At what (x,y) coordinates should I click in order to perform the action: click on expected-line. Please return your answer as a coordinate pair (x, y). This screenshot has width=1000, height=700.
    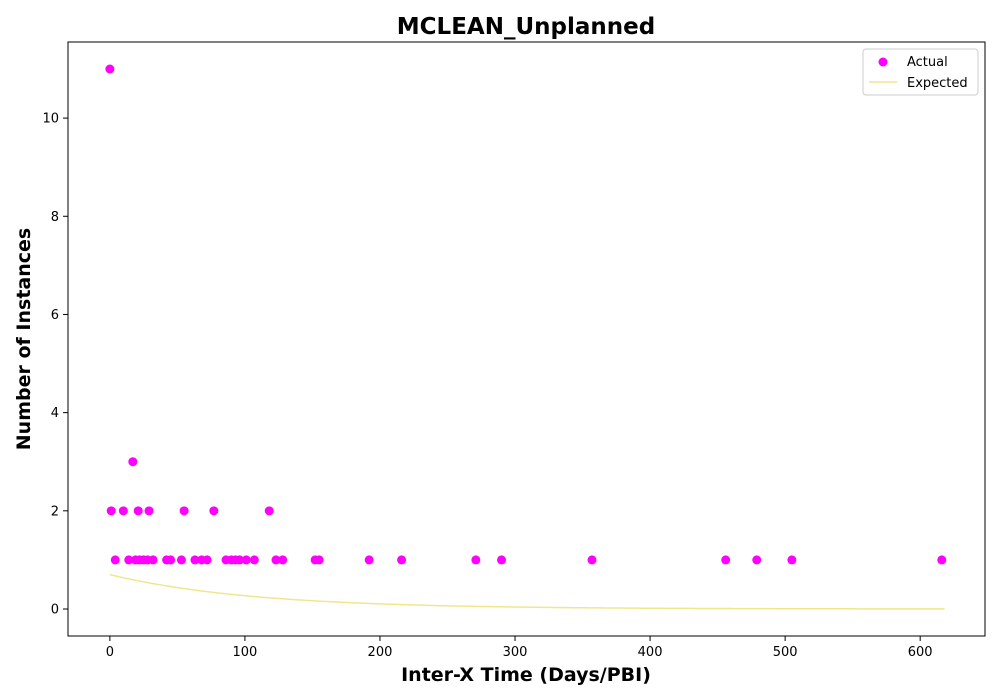
    Looking at the image, I should click on (527, 591).